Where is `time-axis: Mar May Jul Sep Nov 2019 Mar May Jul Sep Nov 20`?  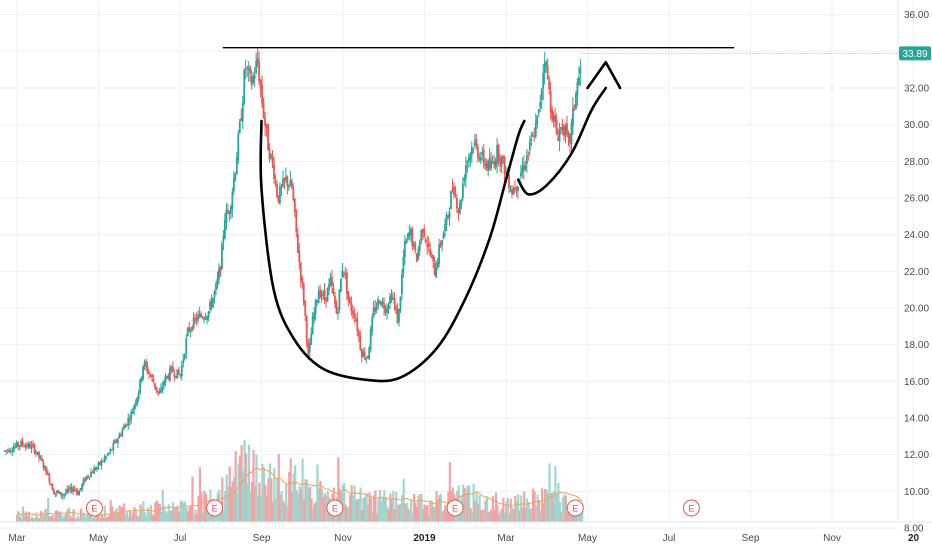 time-axis: Mar May Jul Sep Nov 2019 Mar May Jul Sep Nov 20 is located at coordinates (463, 538).